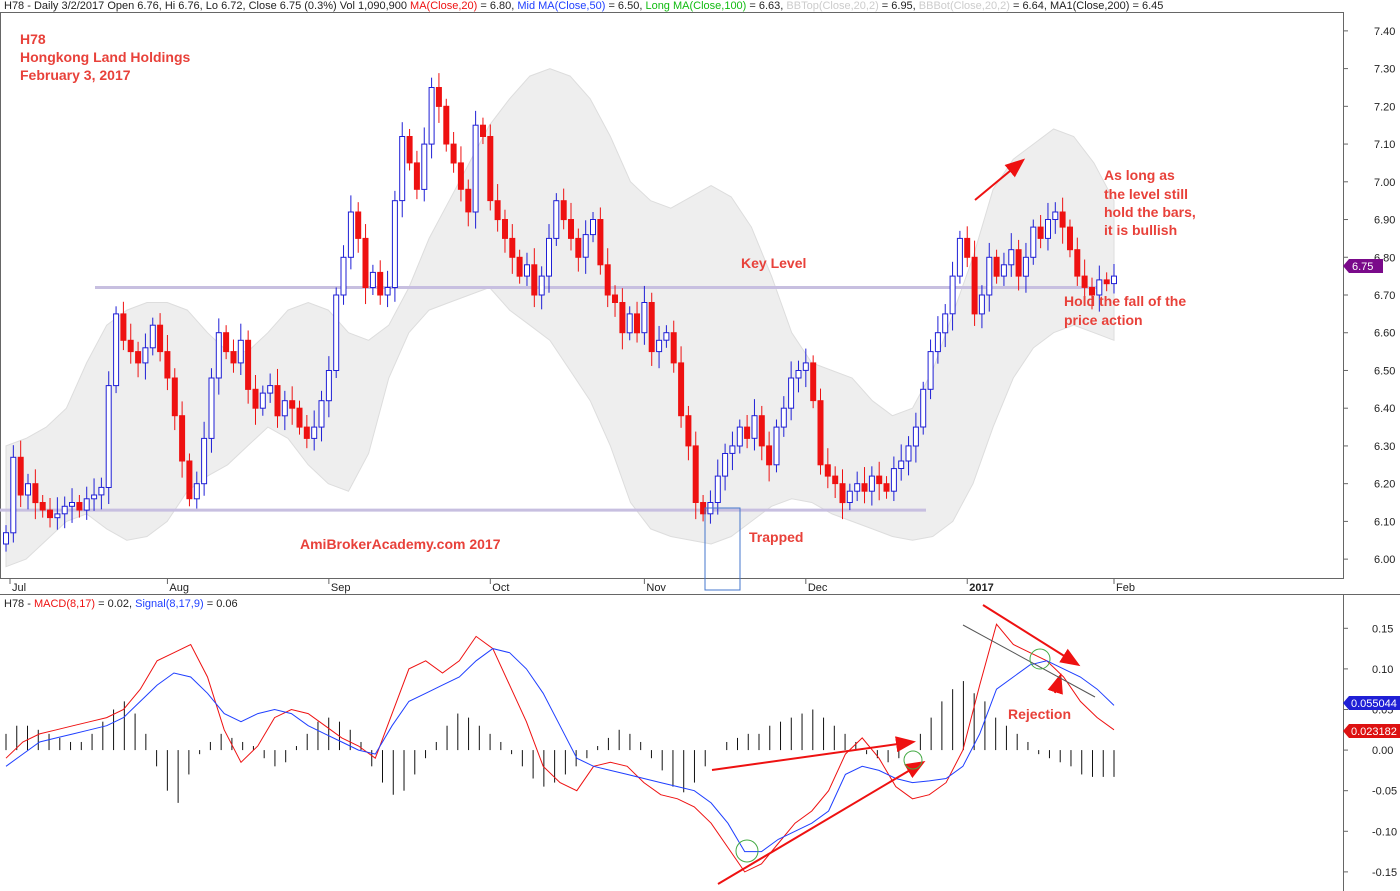 This screenshot has height=891, width=1400. What do you see at coordinates (1040, 659) in the screenshot?
I see `crossover-circle-jan` at bounding box center [1040, 659].